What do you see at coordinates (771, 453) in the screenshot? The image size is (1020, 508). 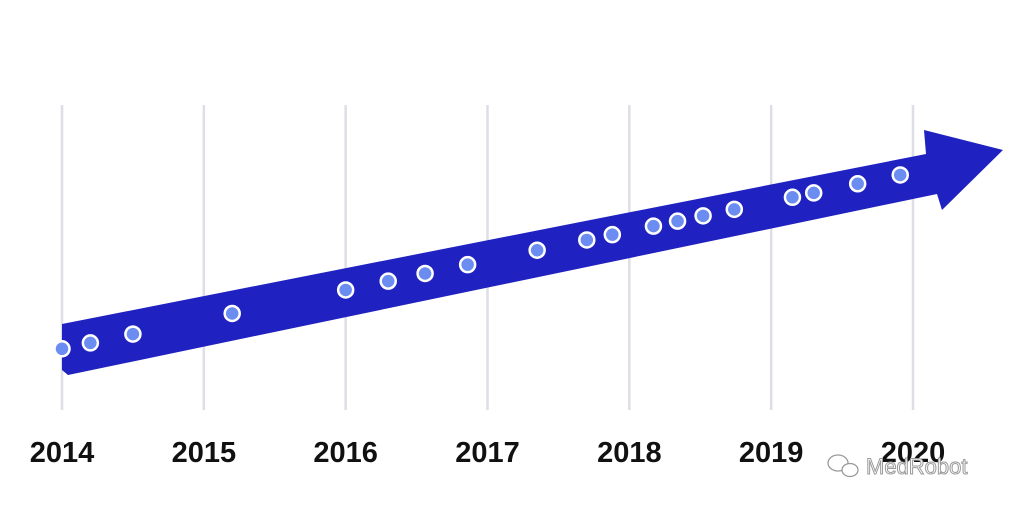 I see `x-tick-label: 2019` at bounding box center [771, 453].